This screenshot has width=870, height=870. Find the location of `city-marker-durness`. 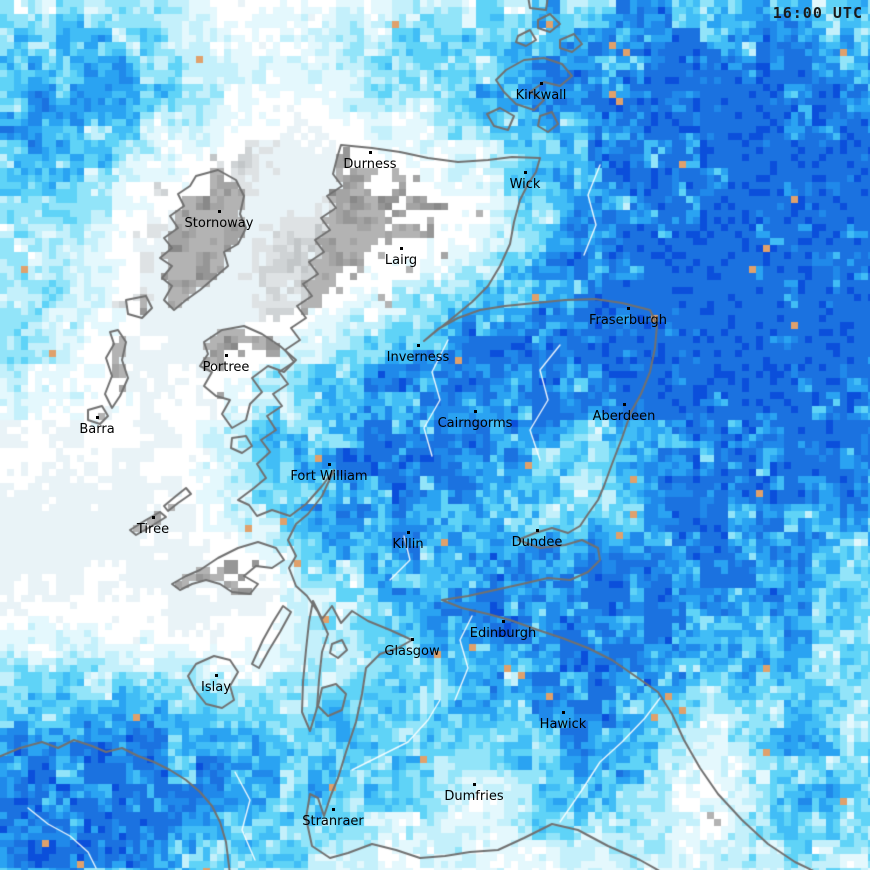

city-marker-durness is located at coordinates (370, 152).